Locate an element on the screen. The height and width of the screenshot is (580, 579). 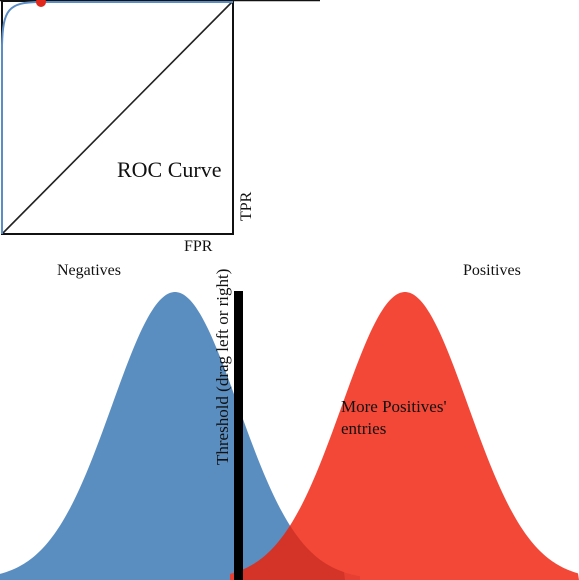
threshold-label: Threshold (drag left or right) is located at coordinates (222, 367).